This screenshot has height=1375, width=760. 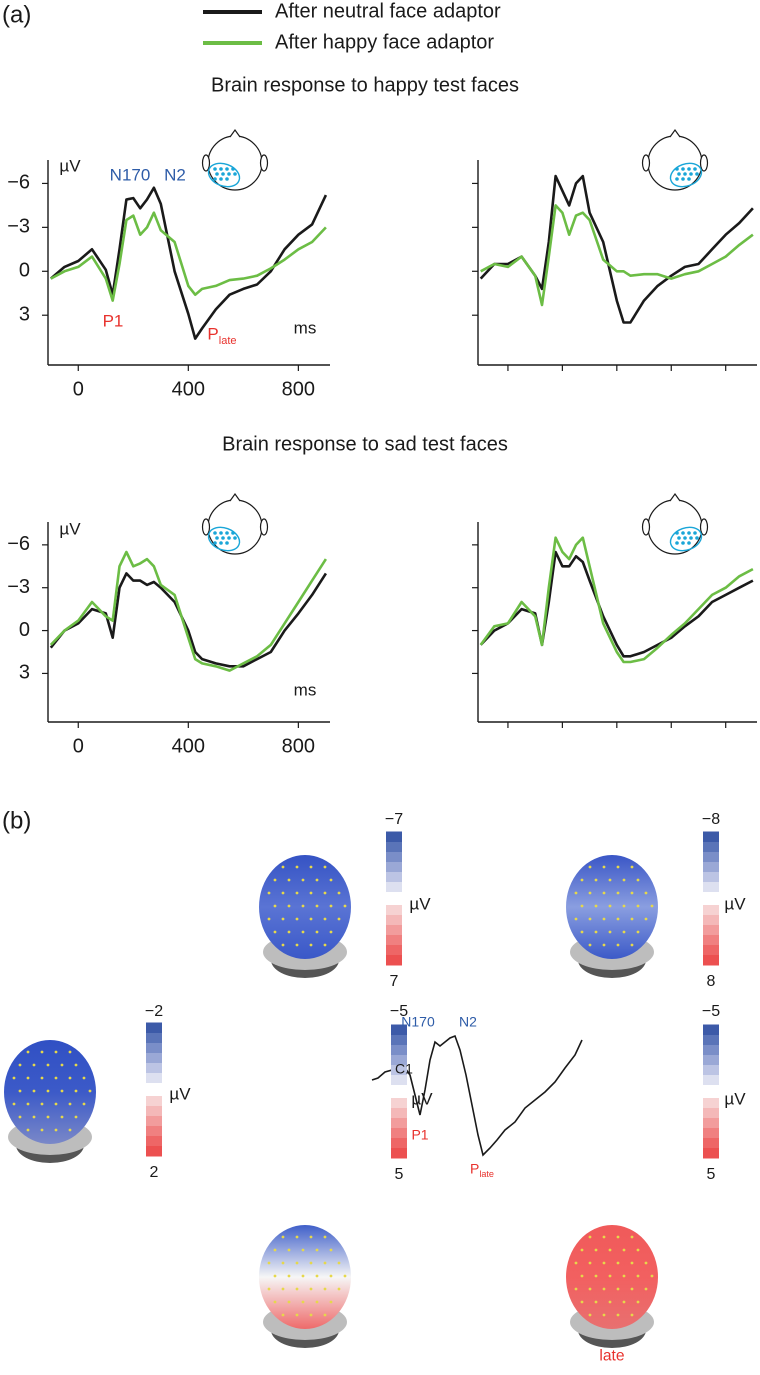 What do you see at coordinates (24, 271) in the screenshot?
I see `y-tick-label: 0` at bounding box center [24, 271].